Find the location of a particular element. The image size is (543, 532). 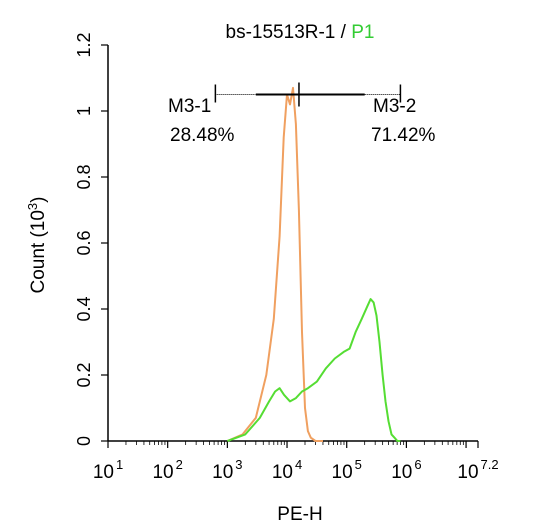

y-tick-label: 1 is located at coordinates (84, 111).